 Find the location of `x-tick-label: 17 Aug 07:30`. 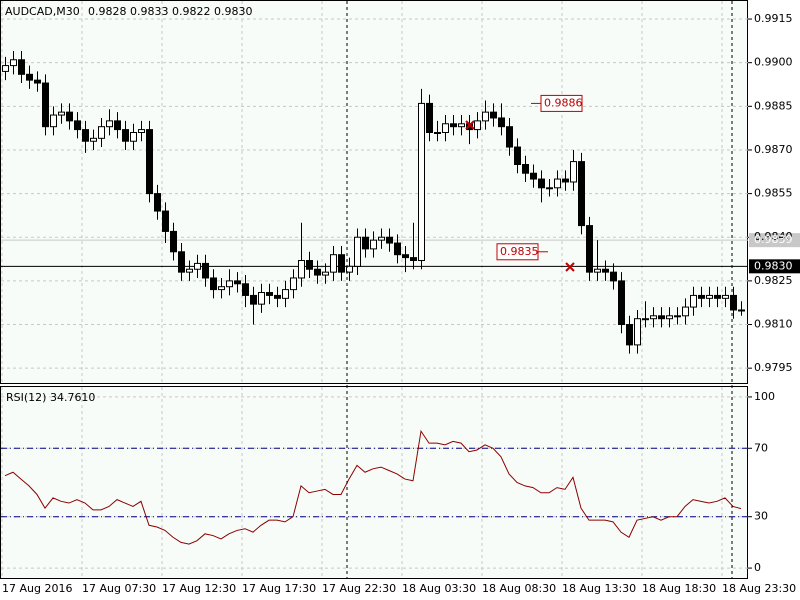

x-tick-label: 17 Aug 07:30 is located at coordinates (119, 588).